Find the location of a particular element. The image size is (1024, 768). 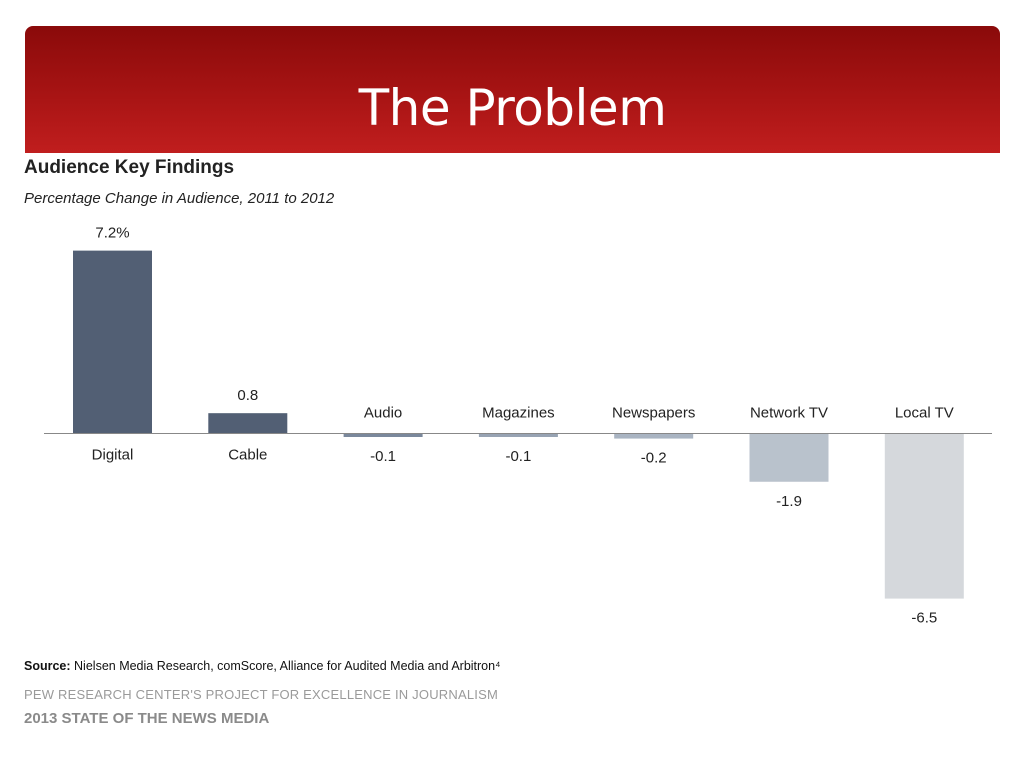

source-label: Source: is located at coordinates (47, 666).